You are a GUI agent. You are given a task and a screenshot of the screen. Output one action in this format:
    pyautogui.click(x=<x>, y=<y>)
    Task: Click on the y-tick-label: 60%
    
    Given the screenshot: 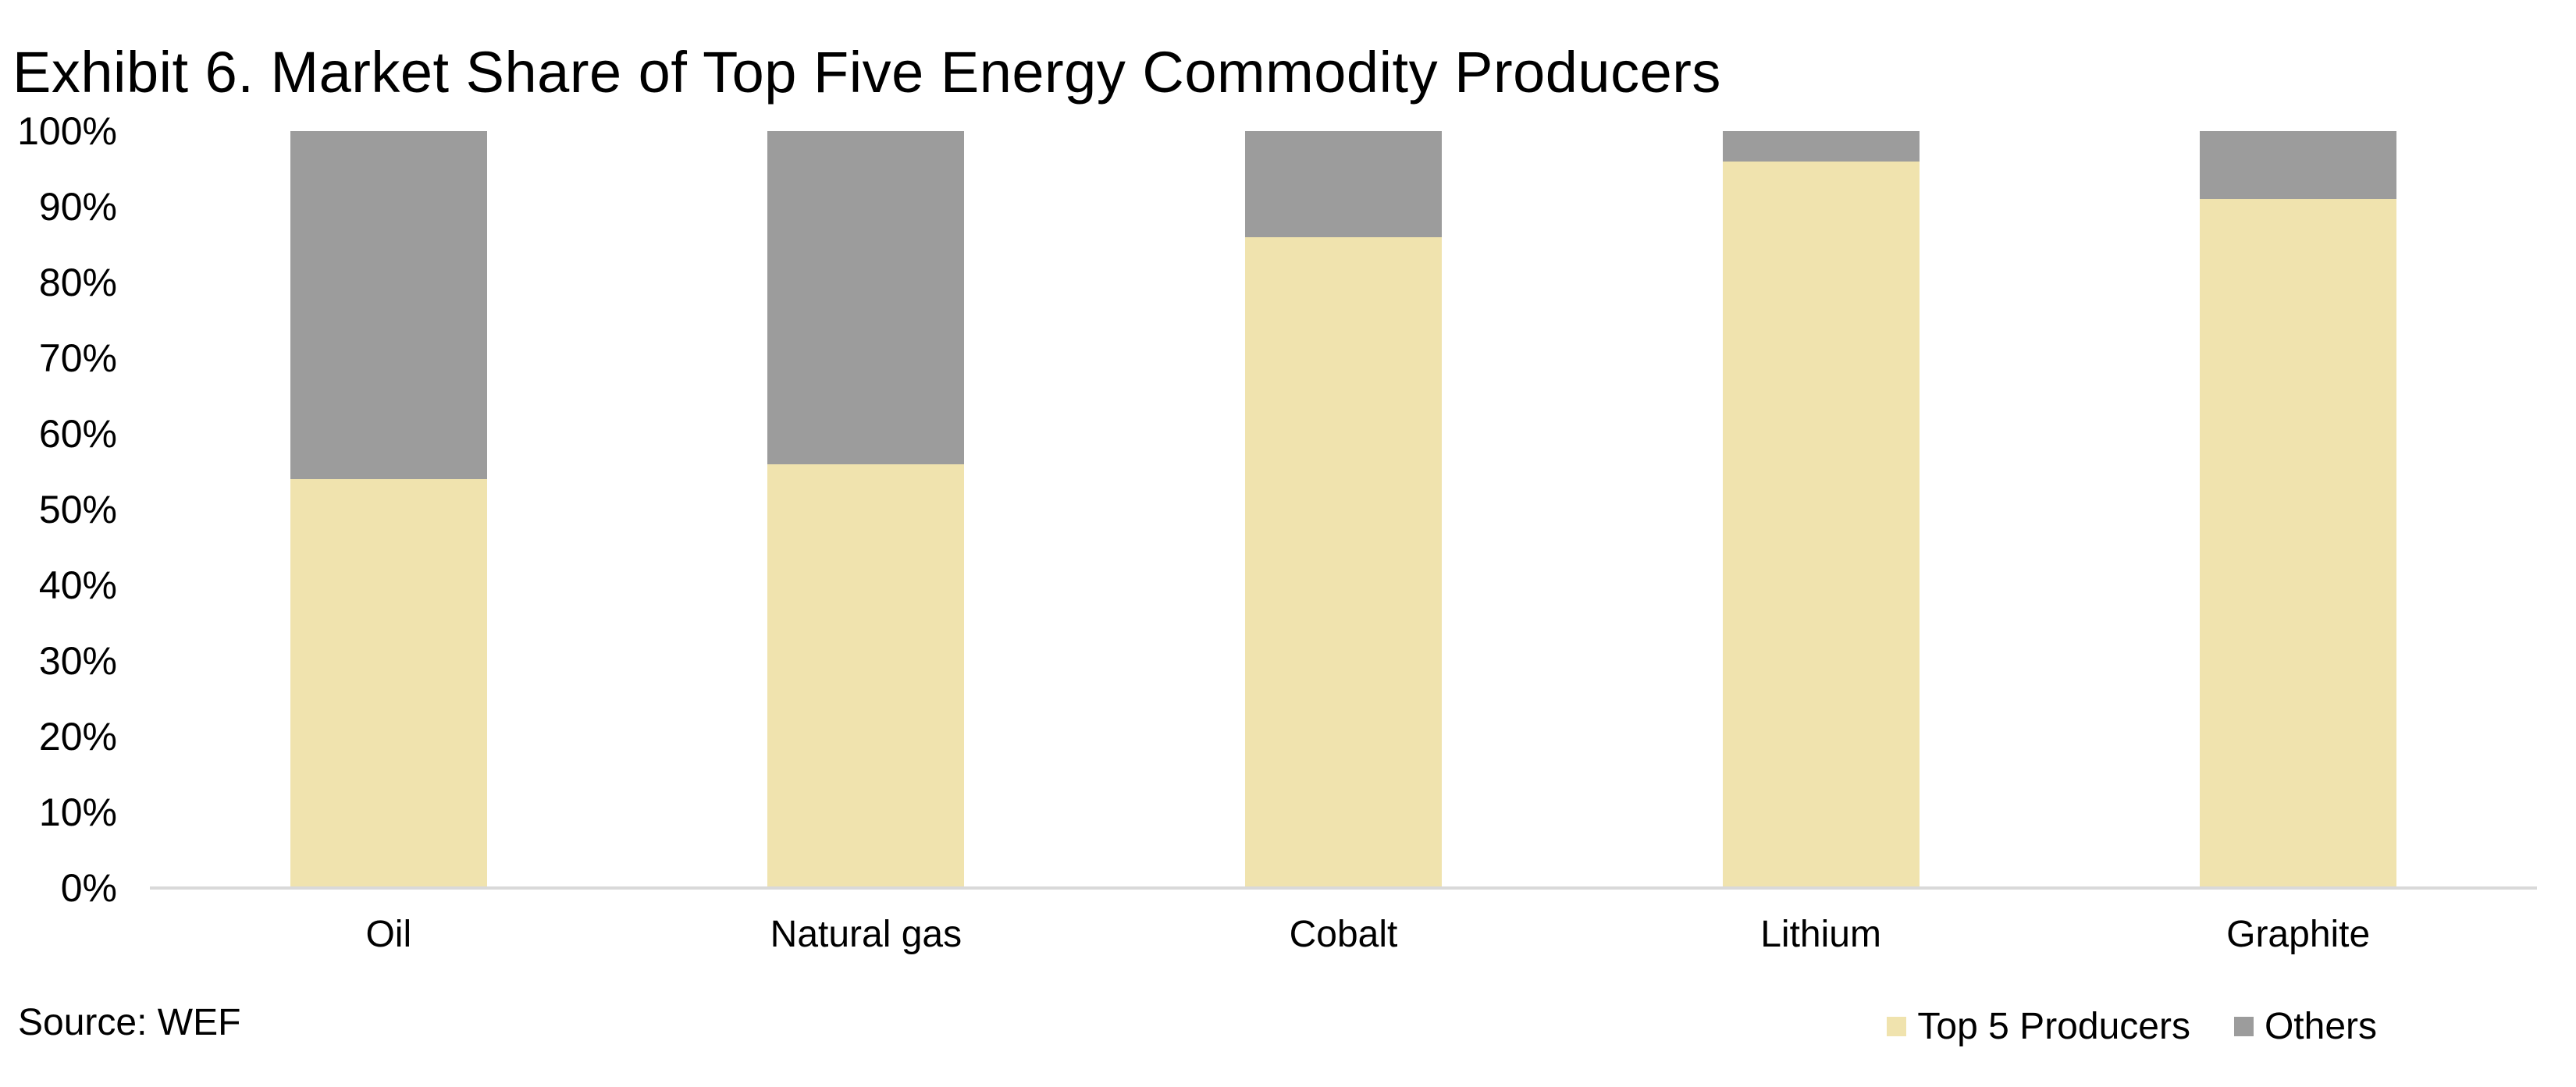 What is the action you would take?
    pyautogui.click(x=77, y=434)
    